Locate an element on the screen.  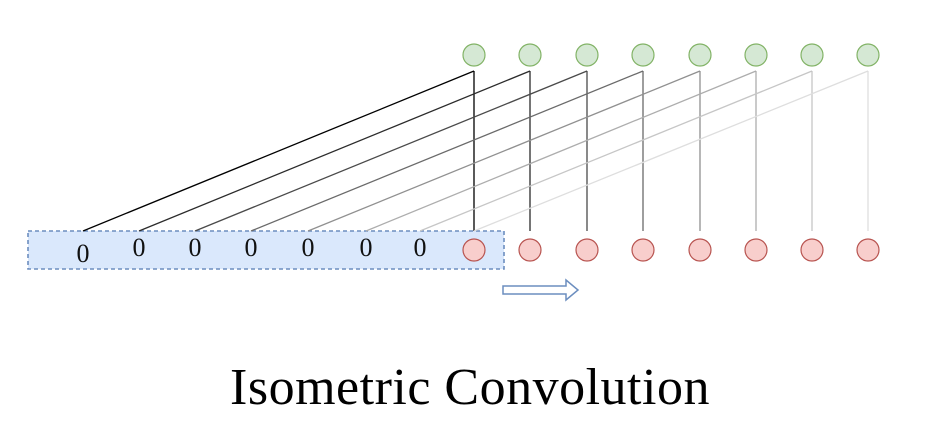
diagram-title: Isometric Convolution is located at coordinates (470, 387).